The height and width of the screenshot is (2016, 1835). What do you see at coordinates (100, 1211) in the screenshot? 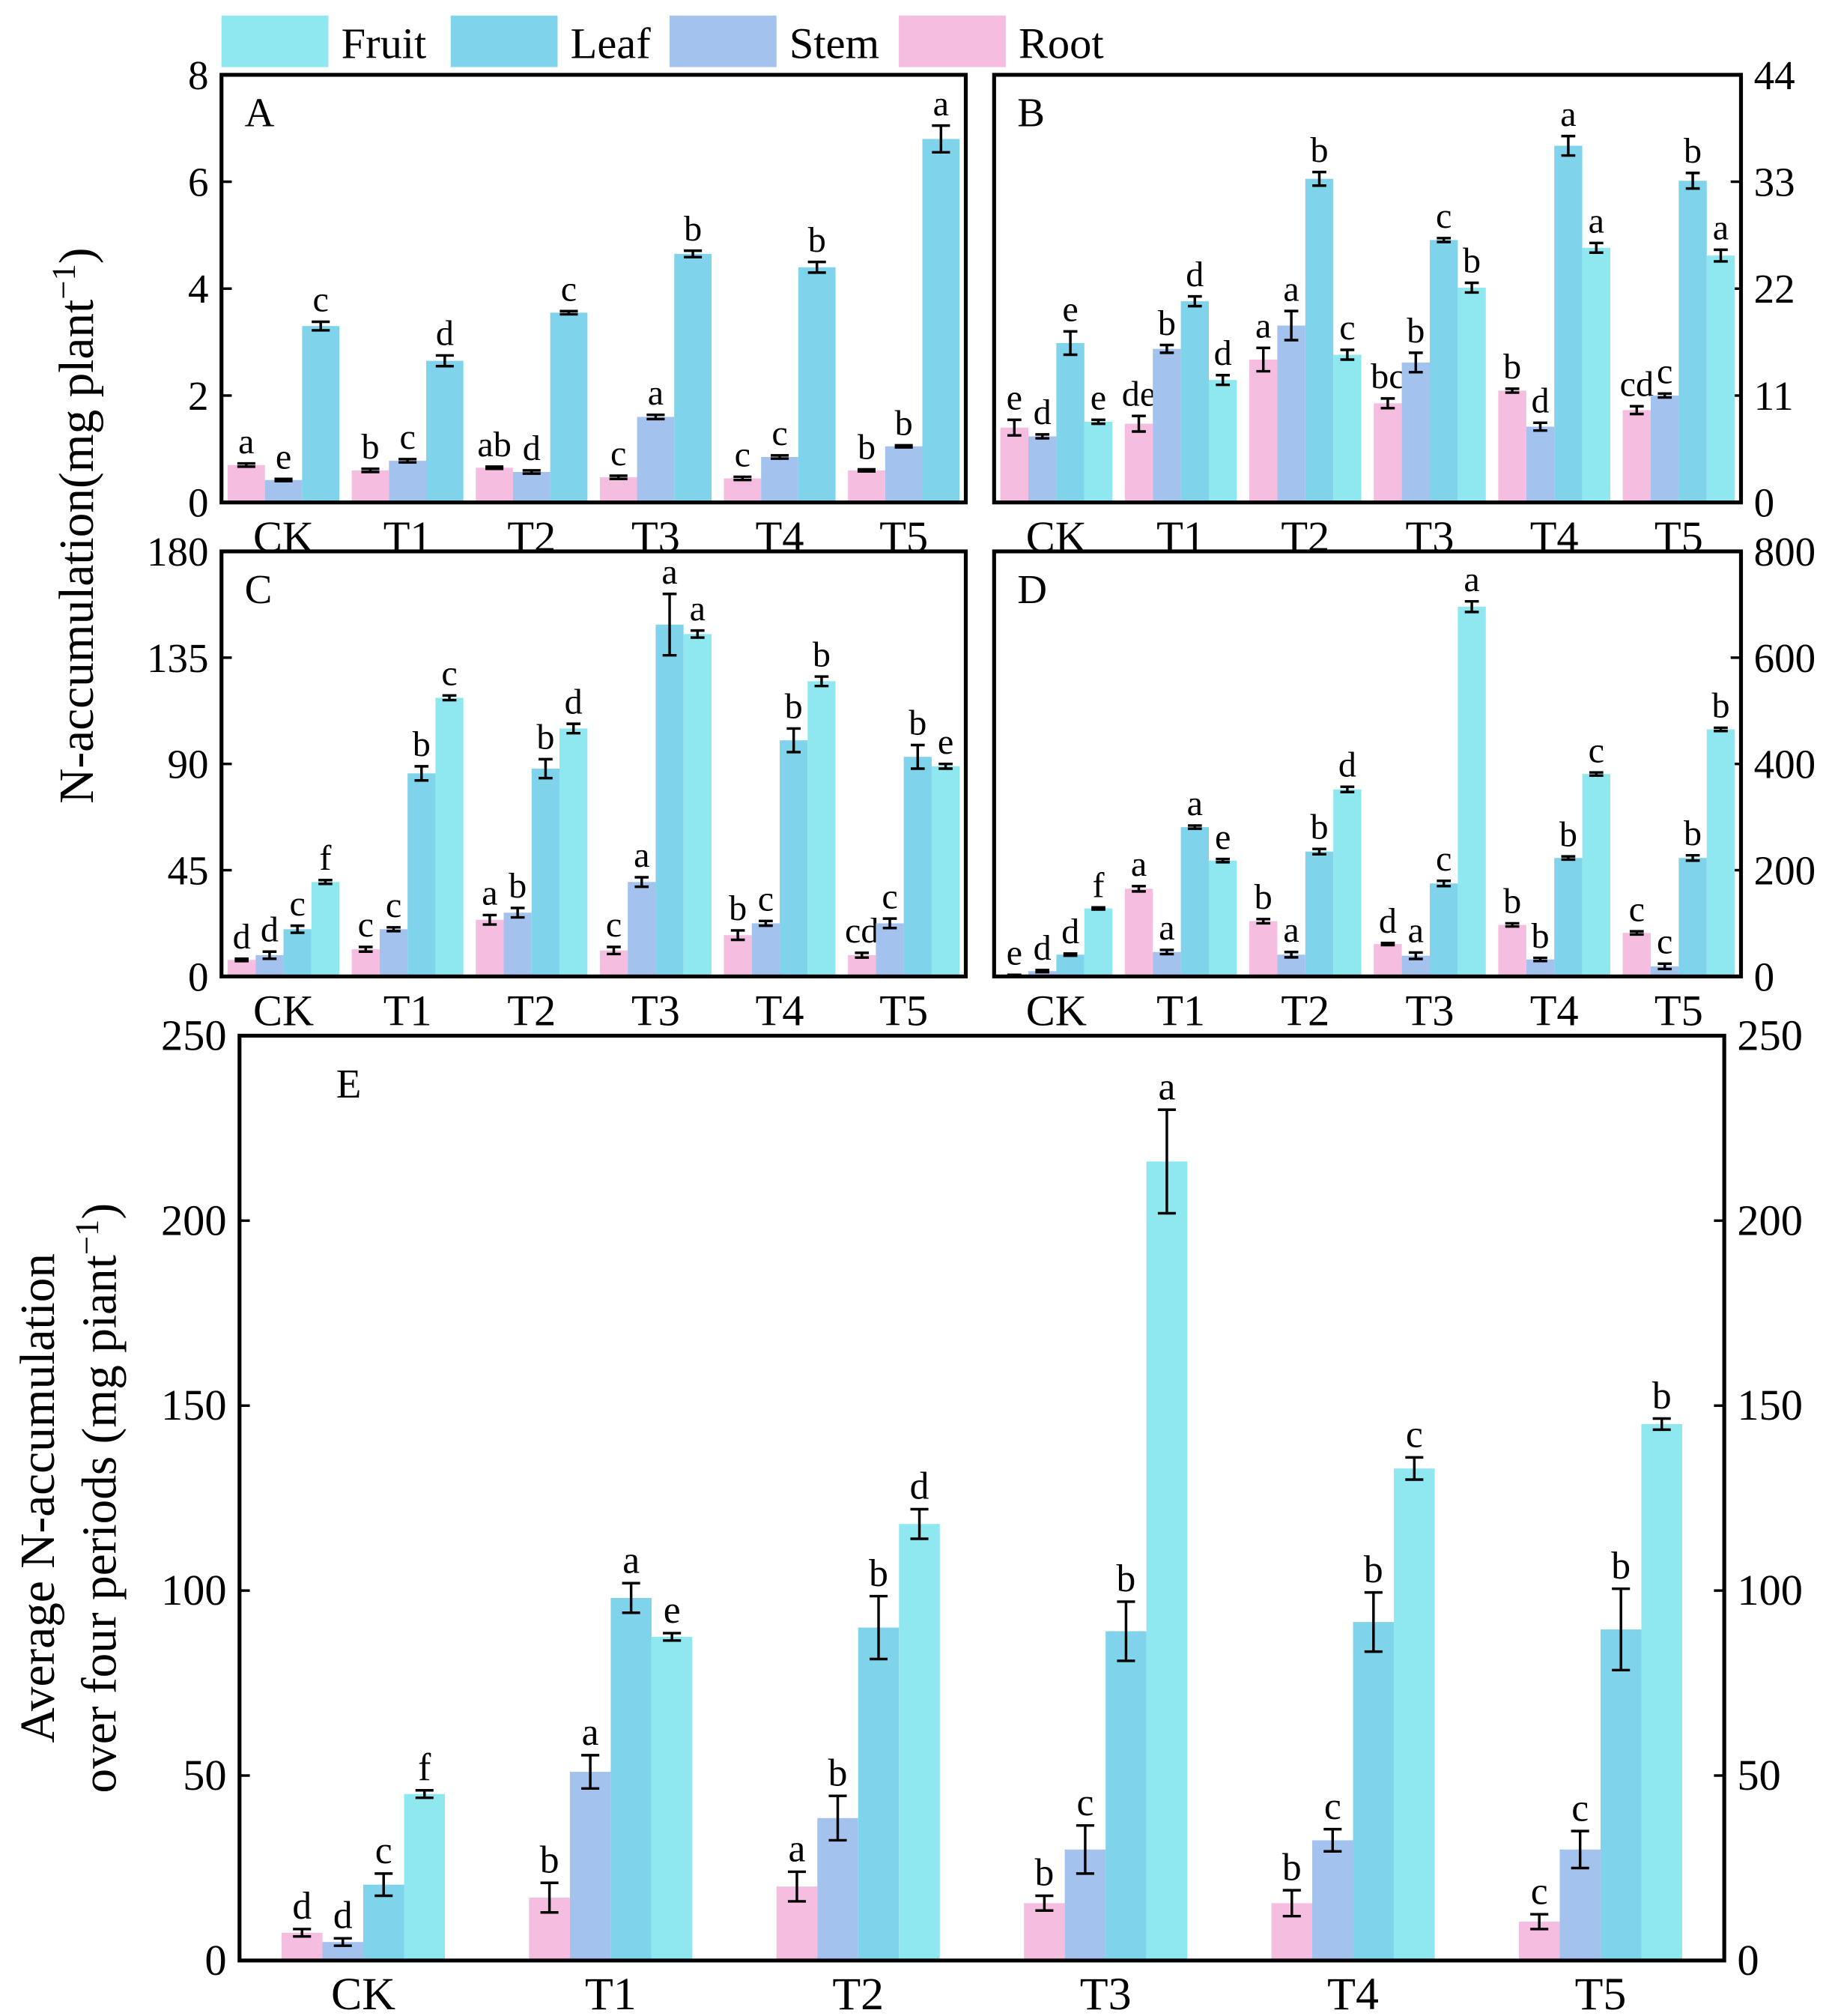
I see `y-axis-label-e-end: )` at bounding box center [100, 1211].